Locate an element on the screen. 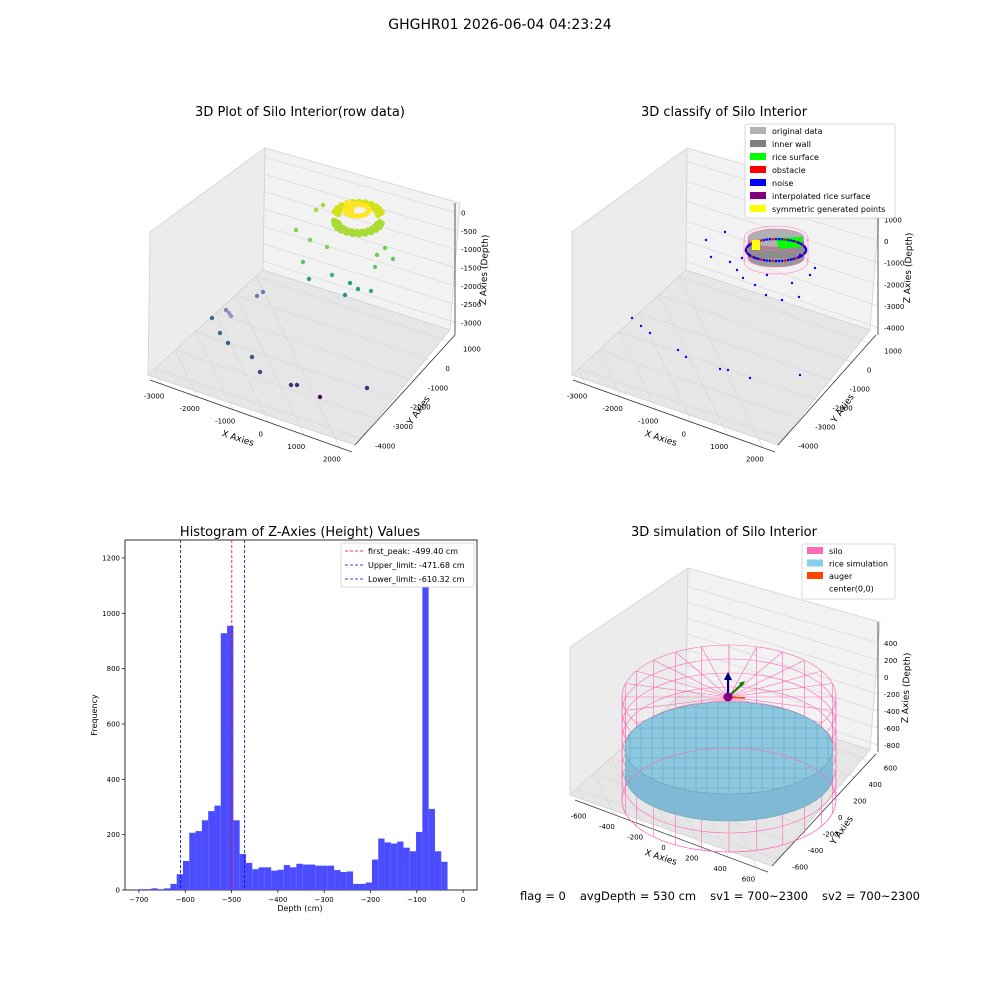 The height and width of the screenshot is (1000, 1000). histogram-ytick: 200 is located at coordinates (113, 835).